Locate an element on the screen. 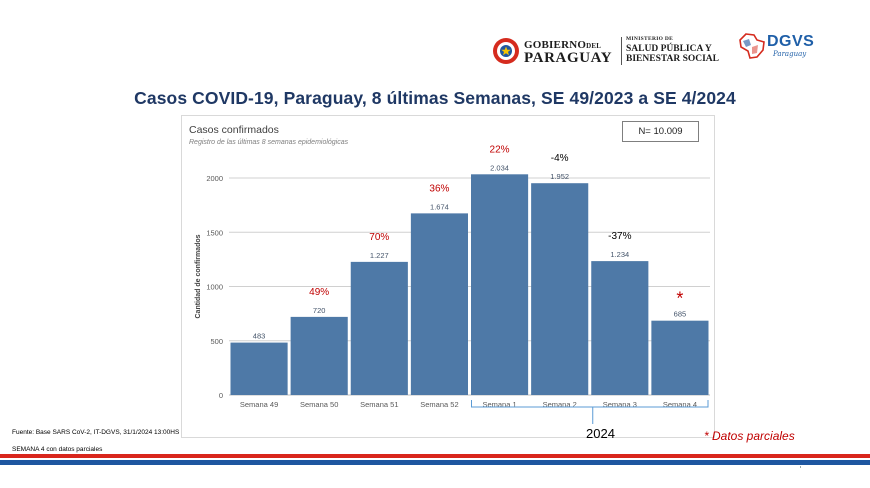 The height and width of the screenshot is (488, 870). total-count-box: N= 10.009 is located at coordinates (660, 131).